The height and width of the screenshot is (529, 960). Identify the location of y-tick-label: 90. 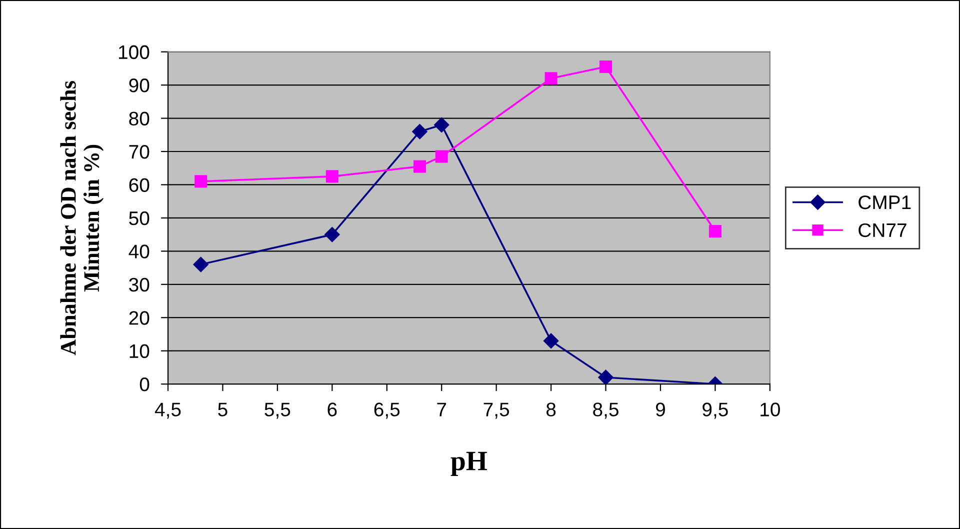
(139, 85).